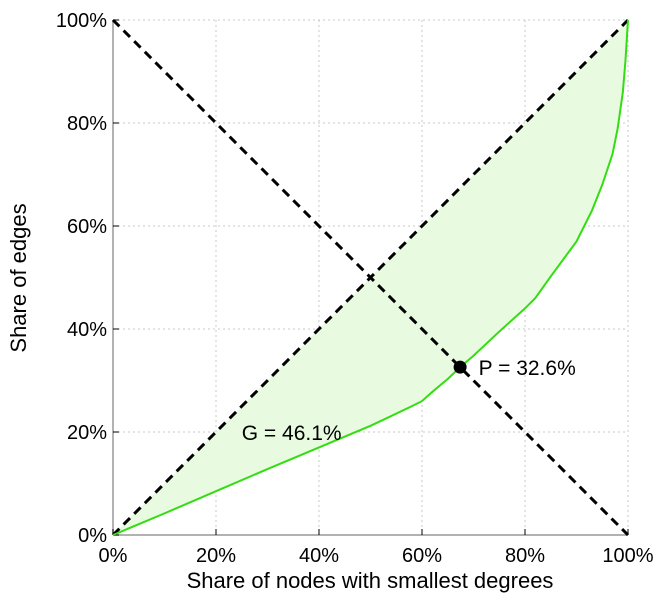  What do you see at coordinates (87, 433) in the screenshot?
I see `y-tick-label-1: 20%` at bounding box center [87, 433].